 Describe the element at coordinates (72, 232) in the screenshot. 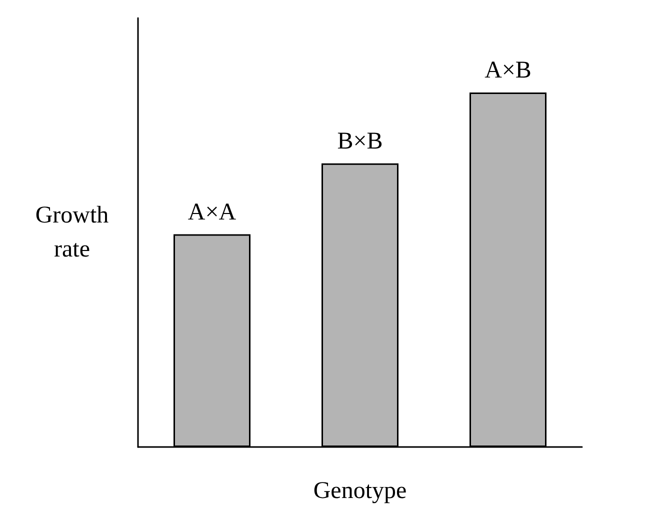

I see `y-axis-title: Growth rate` at that location.